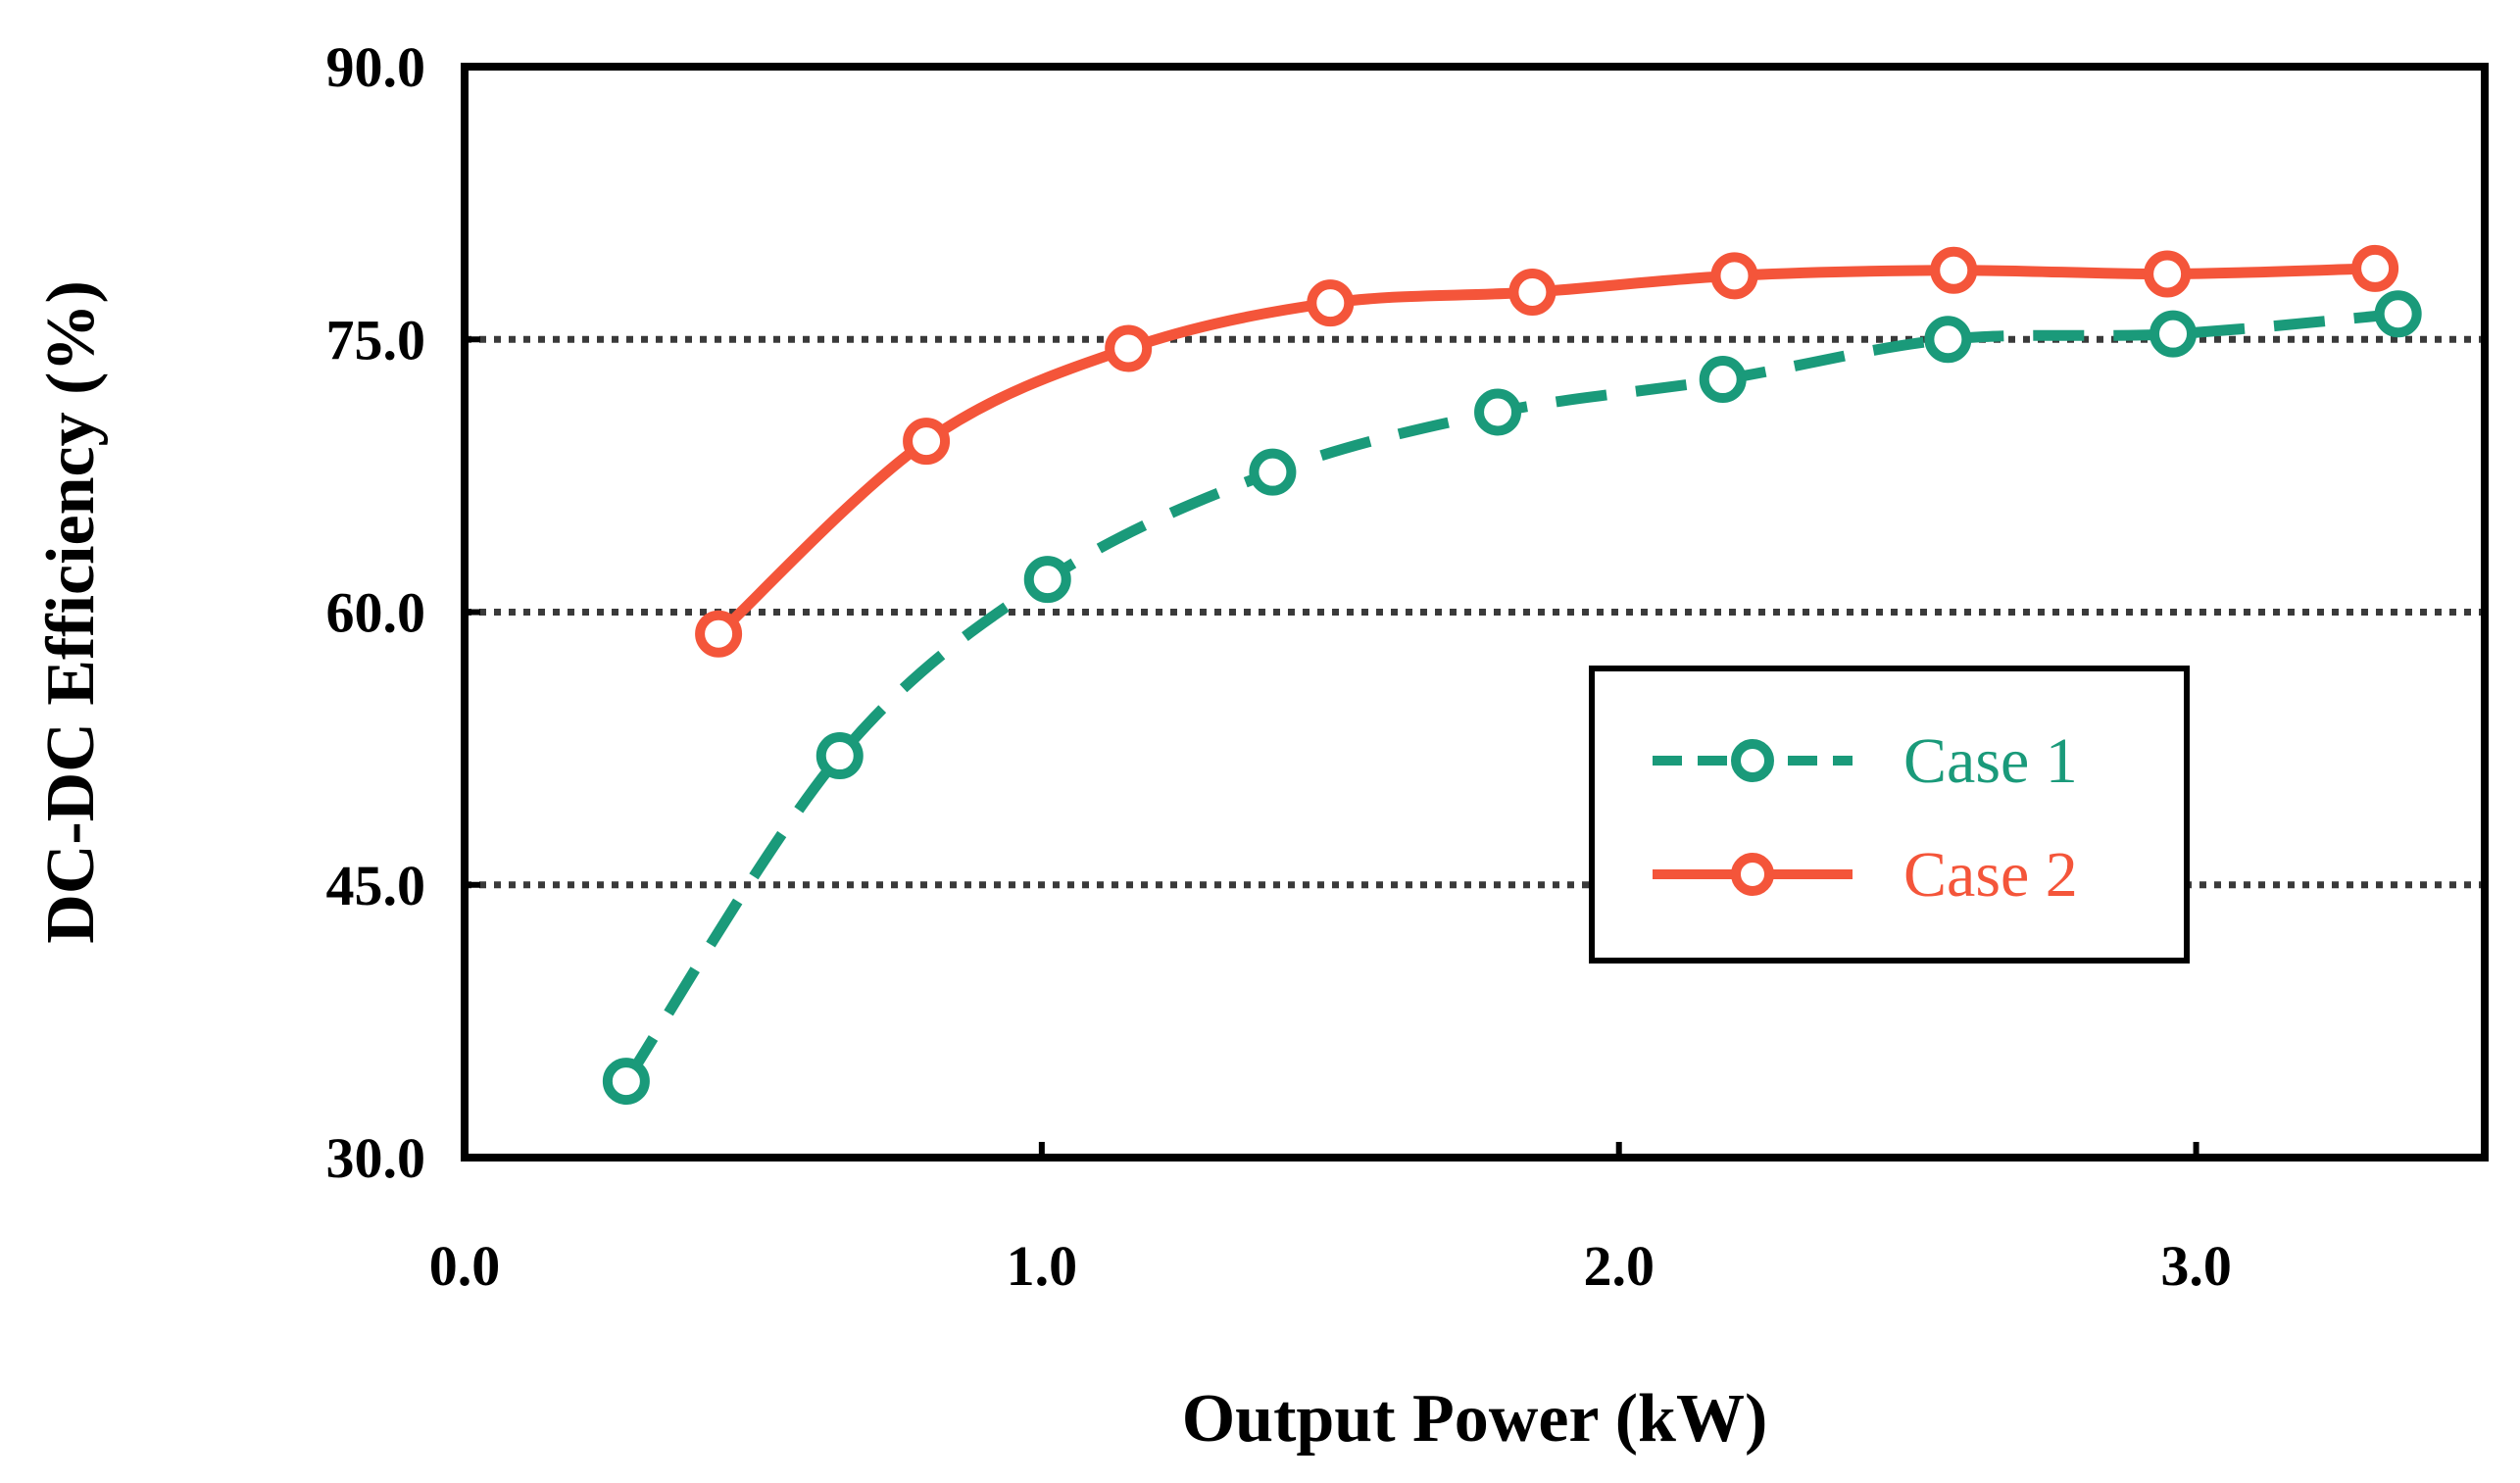 The width and height of the screenshot is (2520, 1483). I want to click on legend-label-case-1: Case 1, so click(1990, 761).